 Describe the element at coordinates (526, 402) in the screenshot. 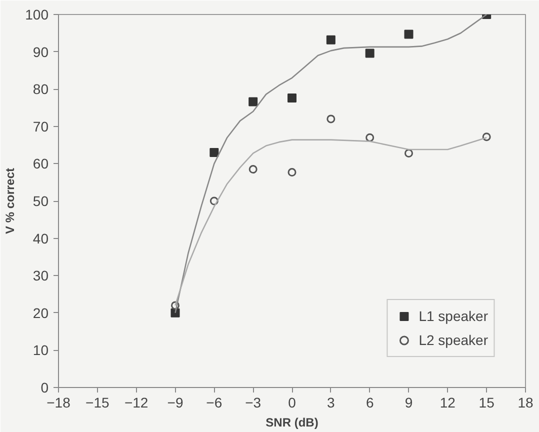

I see `x-tick-label: 18` at that location.